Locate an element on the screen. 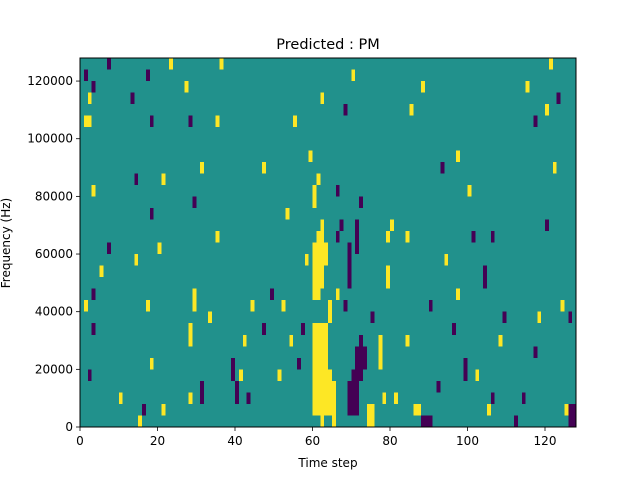 The width and height of the screenshot is (640, 480). y-tick-label: 120000 is located at coordinates (50, 81).